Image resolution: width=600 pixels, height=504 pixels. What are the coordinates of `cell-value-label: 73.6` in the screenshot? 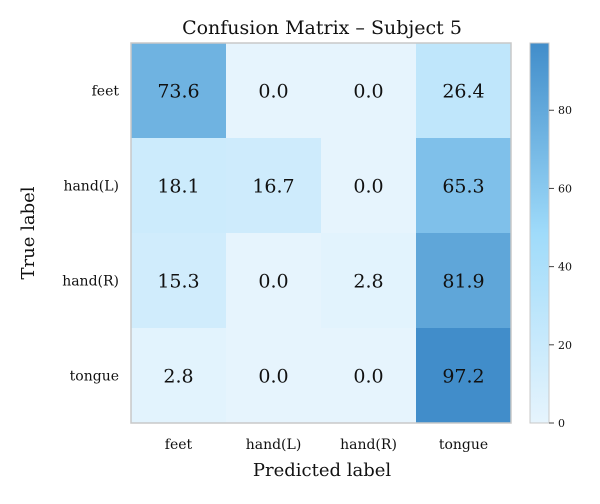 It's located at (178, 92).